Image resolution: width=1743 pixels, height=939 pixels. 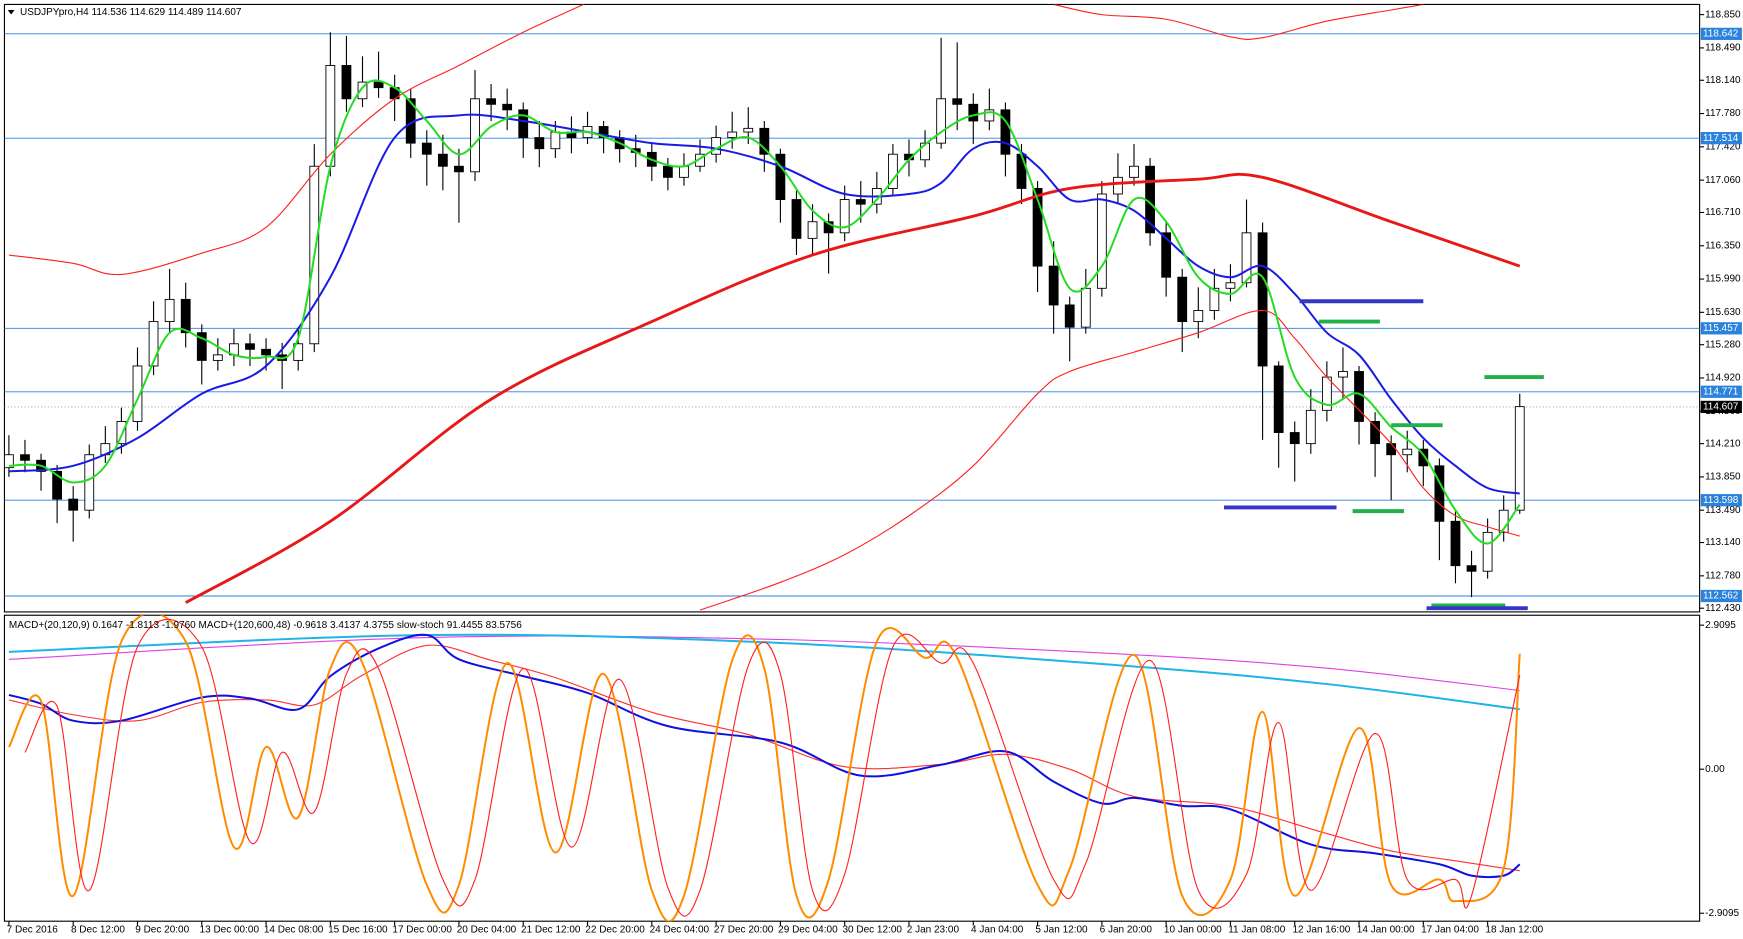 What do you see at coordinates (1723, 378) in the screenshot?
I see `y-tick-label: 114.920` at bounding box center [1723, 378].